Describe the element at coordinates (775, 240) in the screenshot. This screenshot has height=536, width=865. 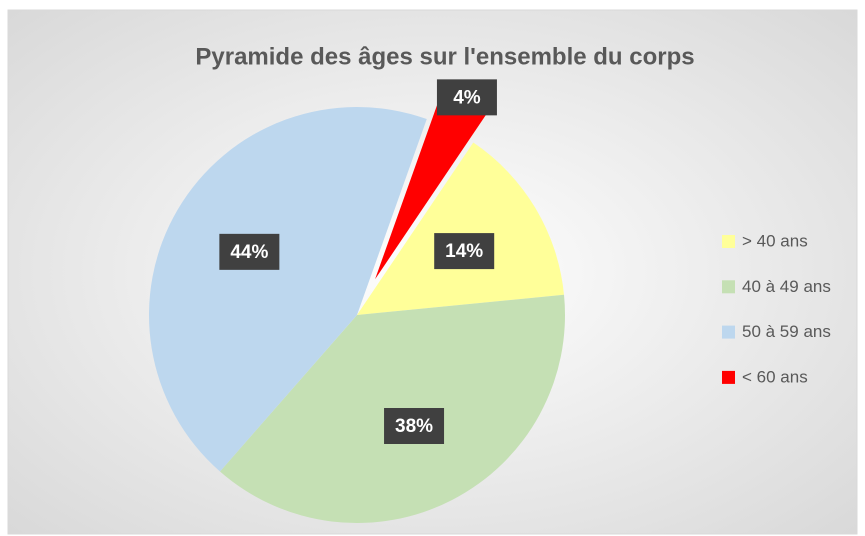
I see `legend-label: > 40 ans` at that location.